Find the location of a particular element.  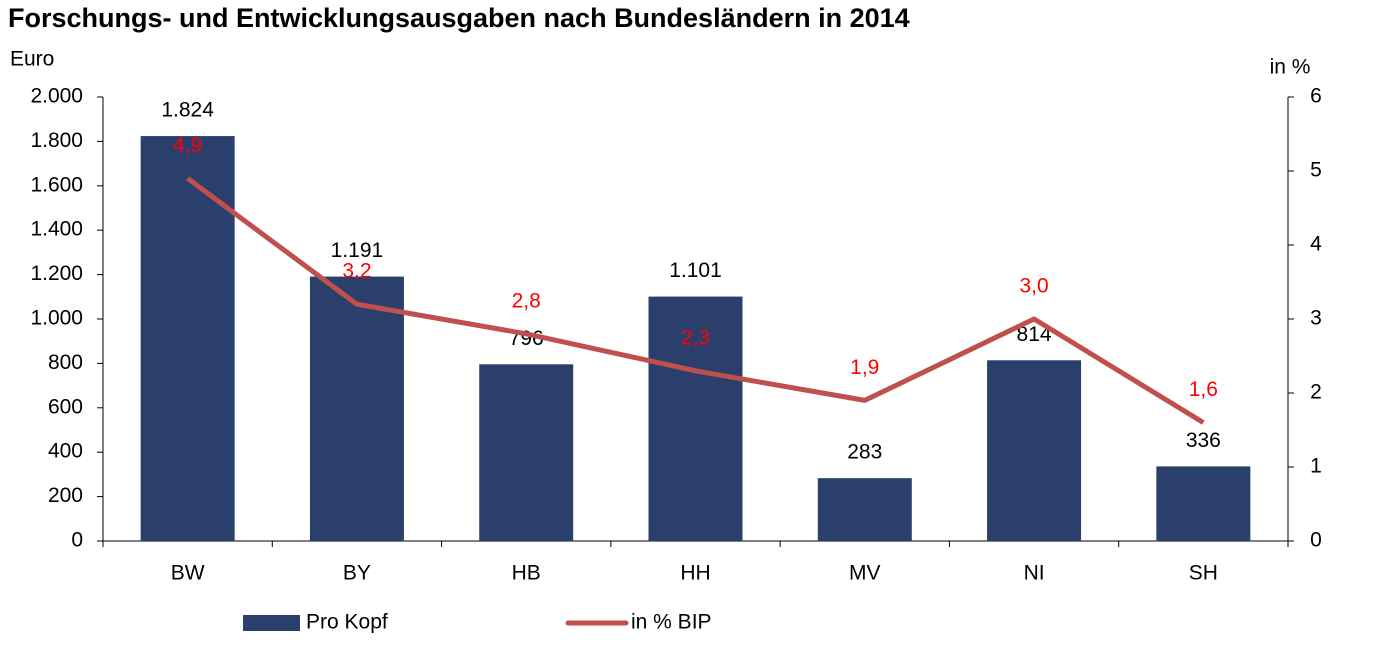

legend-label: Pro Kopf is located at coordinates (347, 622).